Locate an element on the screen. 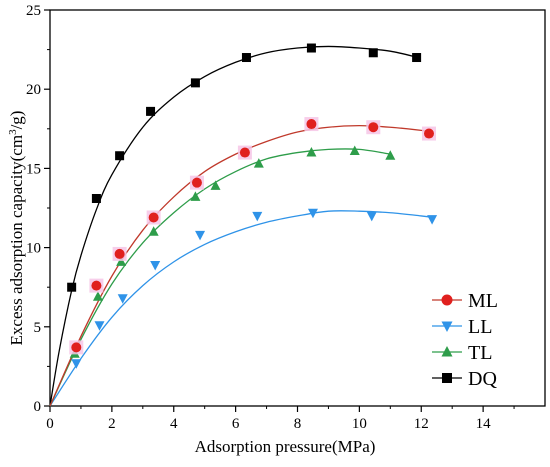 The width and height of the screenshot is (550, 467). legend: ML LL TL DQ is located at coordinates (465, 340).